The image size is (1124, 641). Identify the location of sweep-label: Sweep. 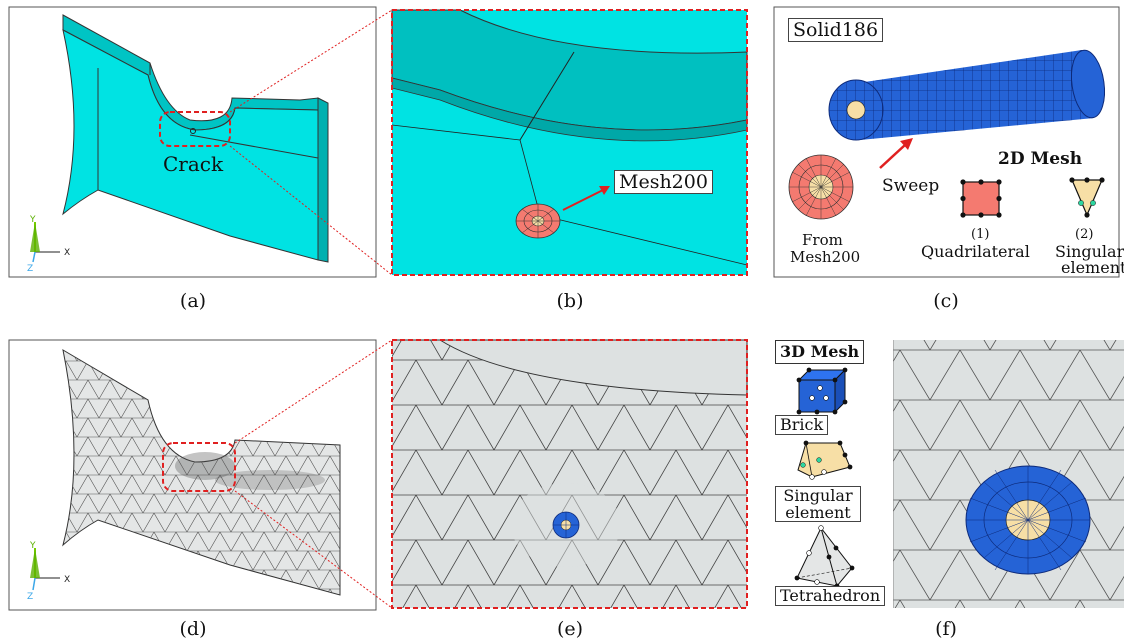
(911, 186).